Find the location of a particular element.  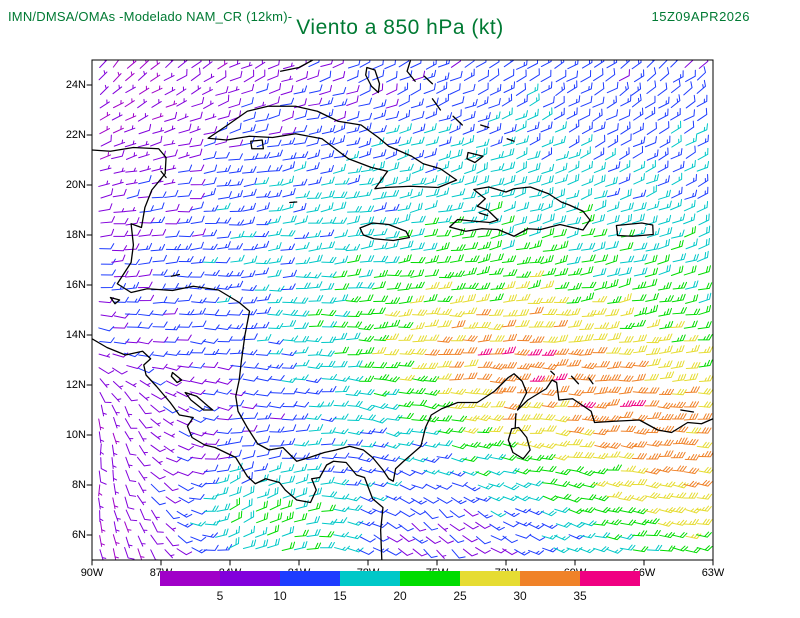

colorbar-label: 35 is located at coordinates (580, 596).